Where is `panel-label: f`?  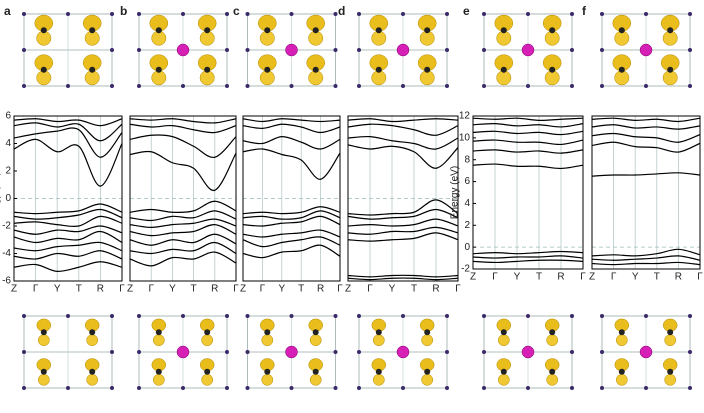
panel-label: f is located at coordinates (584, 11).